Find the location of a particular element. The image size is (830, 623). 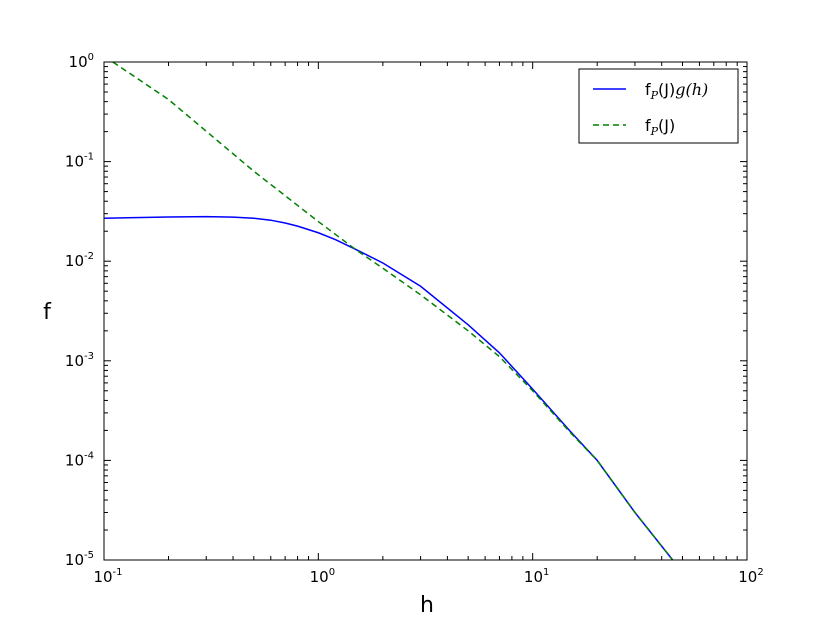

y-tick-label: 10⁻² is located at coordinates (79, 260).